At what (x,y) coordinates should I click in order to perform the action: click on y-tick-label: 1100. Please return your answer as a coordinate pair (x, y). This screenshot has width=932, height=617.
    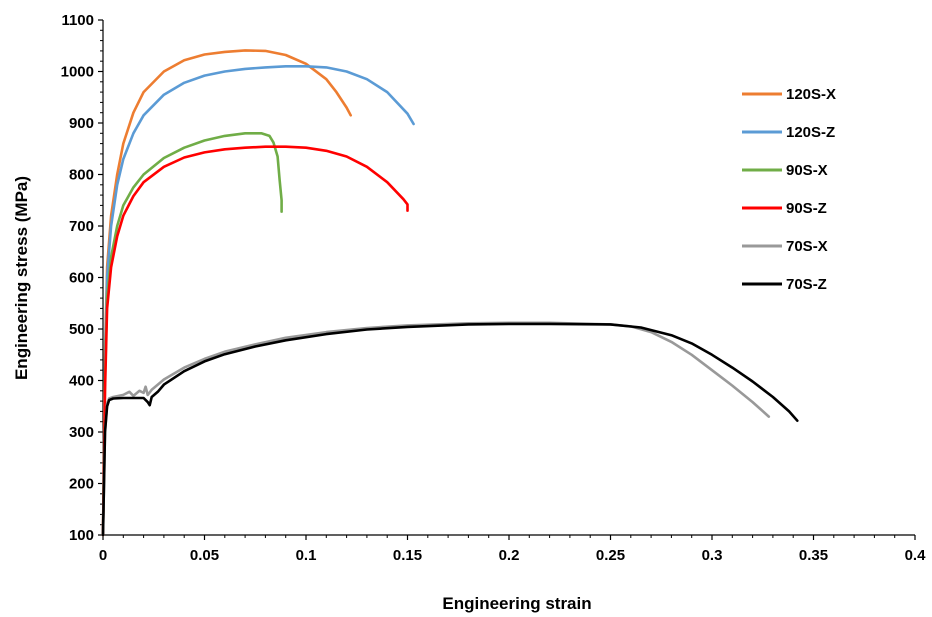
    Looking at the image, I should click on (77, 20).